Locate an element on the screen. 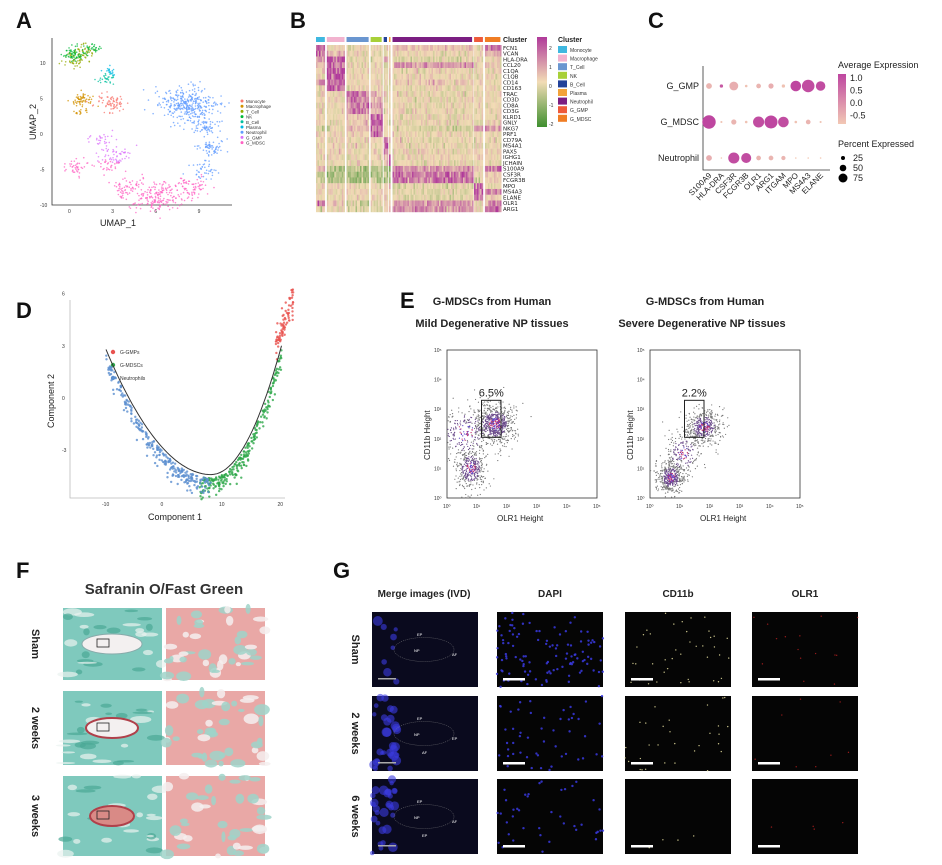 The height and width of the screenshot is (865, 942). cluster-legend-label: G_MDSC is located at coordinates (581, 120).